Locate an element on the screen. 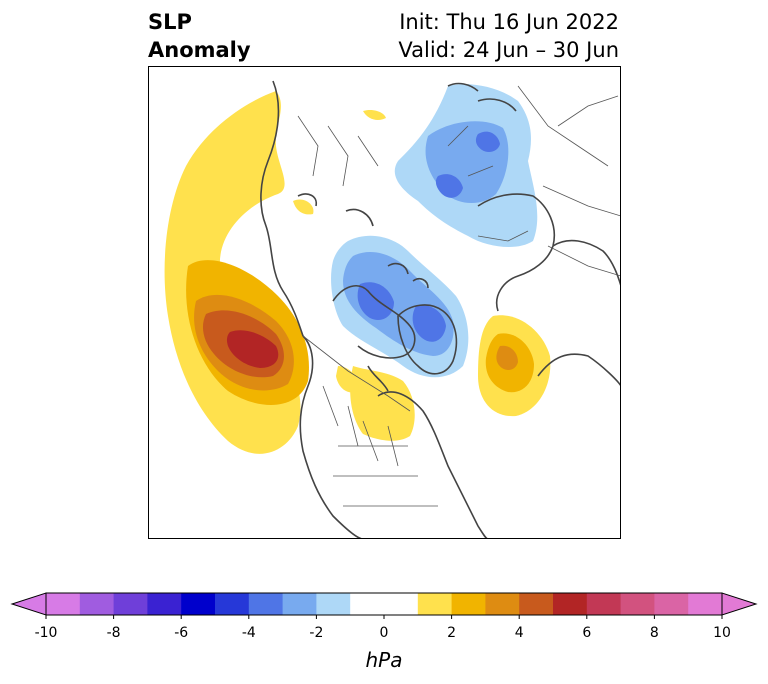  colorbar-tick-label: -2 is located at coordinates (316, 633).